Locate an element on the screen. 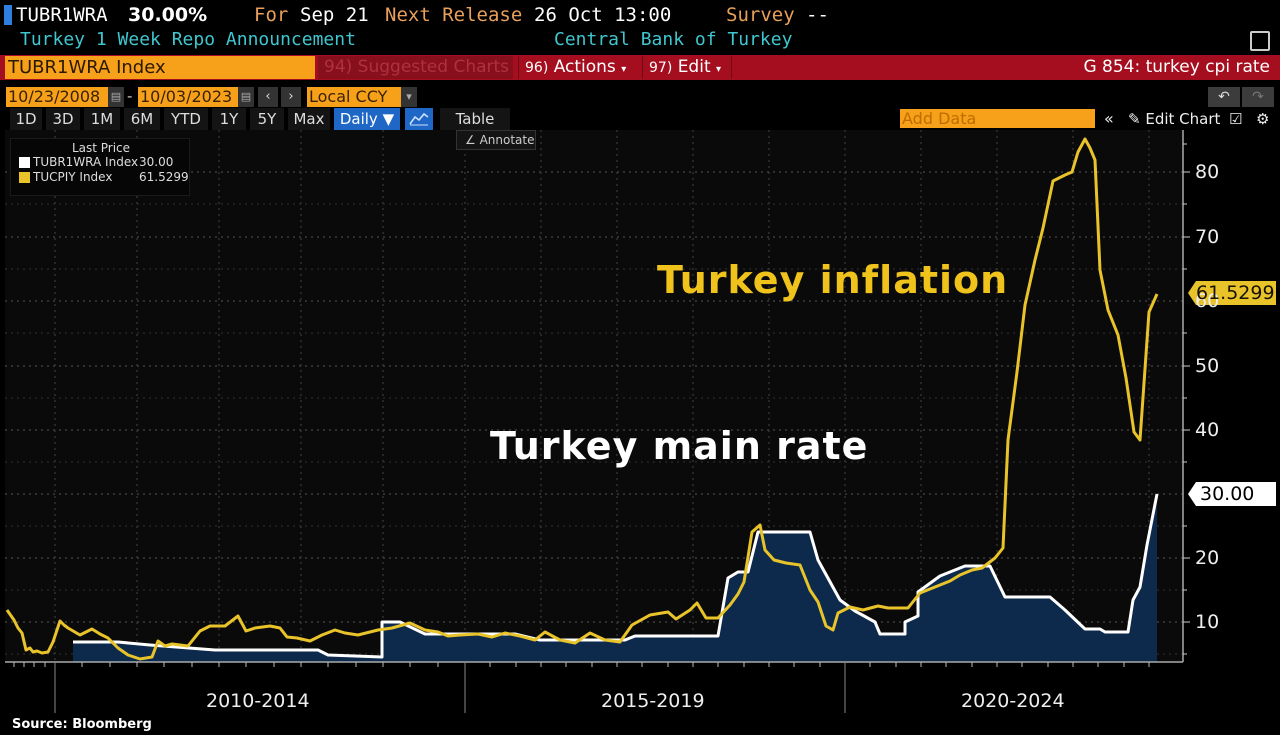 This screenshot has height=735, width=1280. periodicity-select: Daily ▼ is located at coordinates (367, 119).